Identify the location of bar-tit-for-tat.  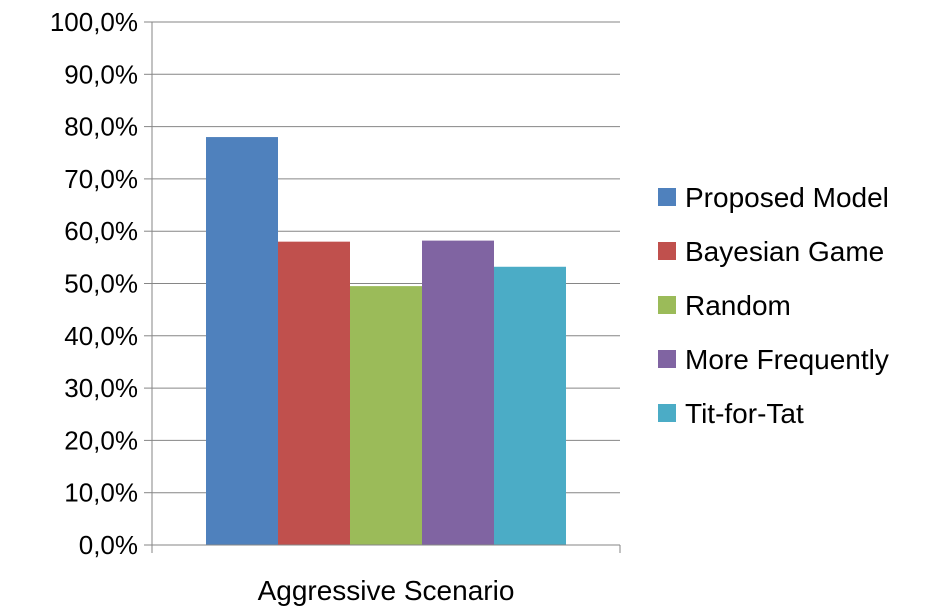
(530, 405).